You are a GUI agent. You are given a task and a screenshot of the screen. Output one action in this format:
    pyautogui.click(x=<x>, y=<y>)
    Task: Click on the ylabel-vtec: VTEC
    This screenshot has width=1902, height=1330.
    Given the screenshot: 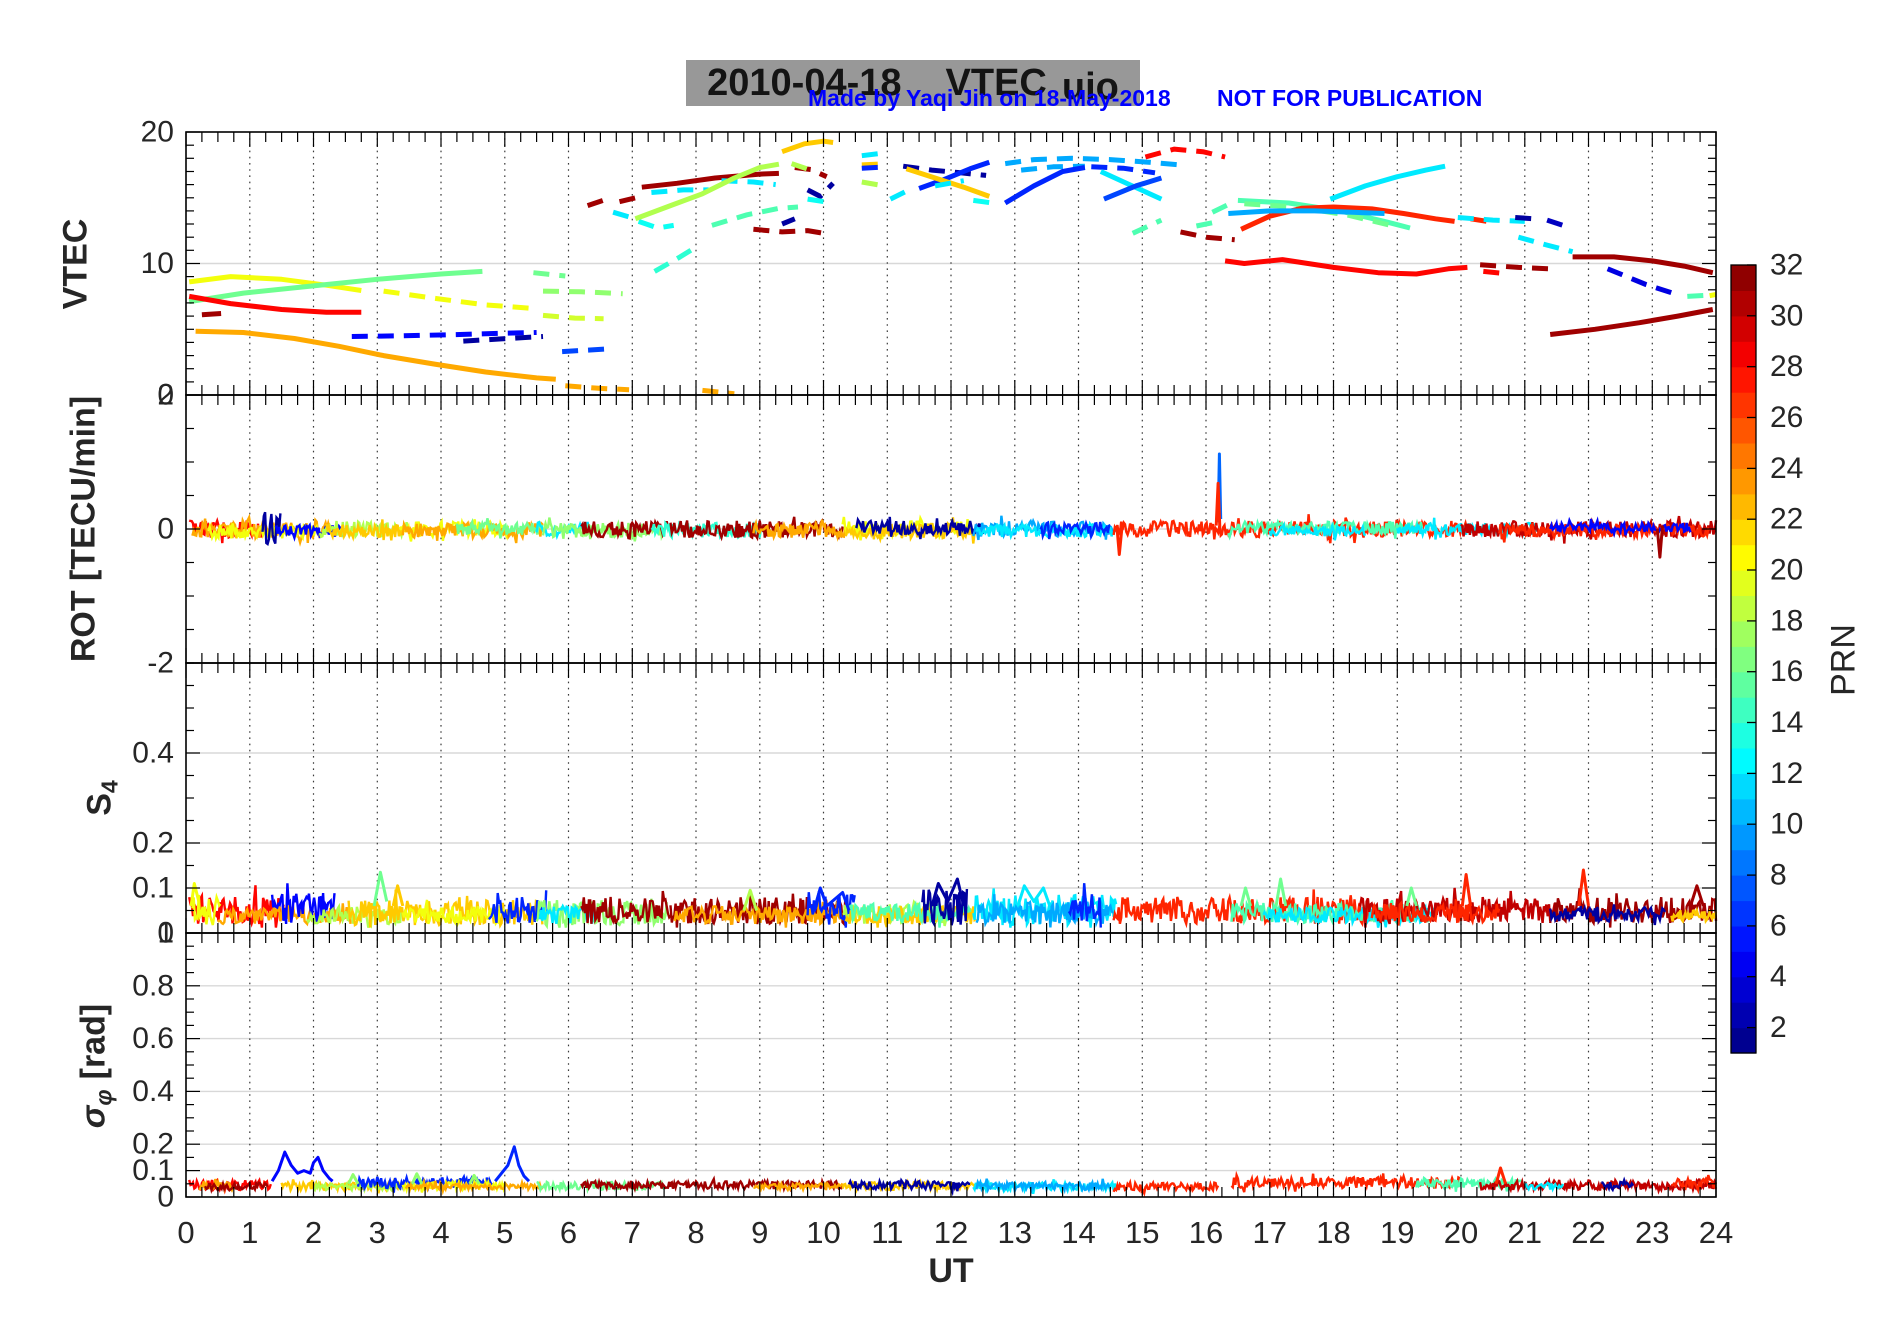 What is the action you would take?
    pyautogui.click(x=75, y=264)
    